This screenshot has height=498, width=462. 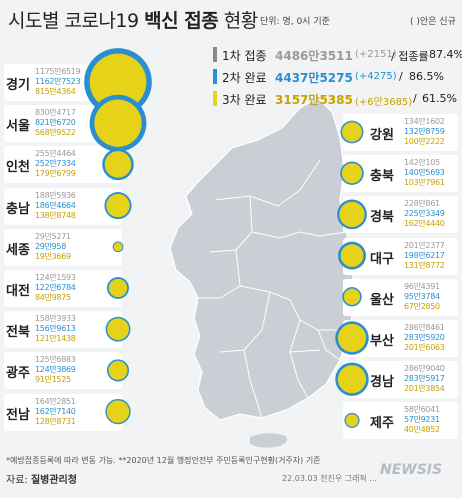 I want to click on legend-dose1-rate: 87.4%, so click(x=445, y=54).